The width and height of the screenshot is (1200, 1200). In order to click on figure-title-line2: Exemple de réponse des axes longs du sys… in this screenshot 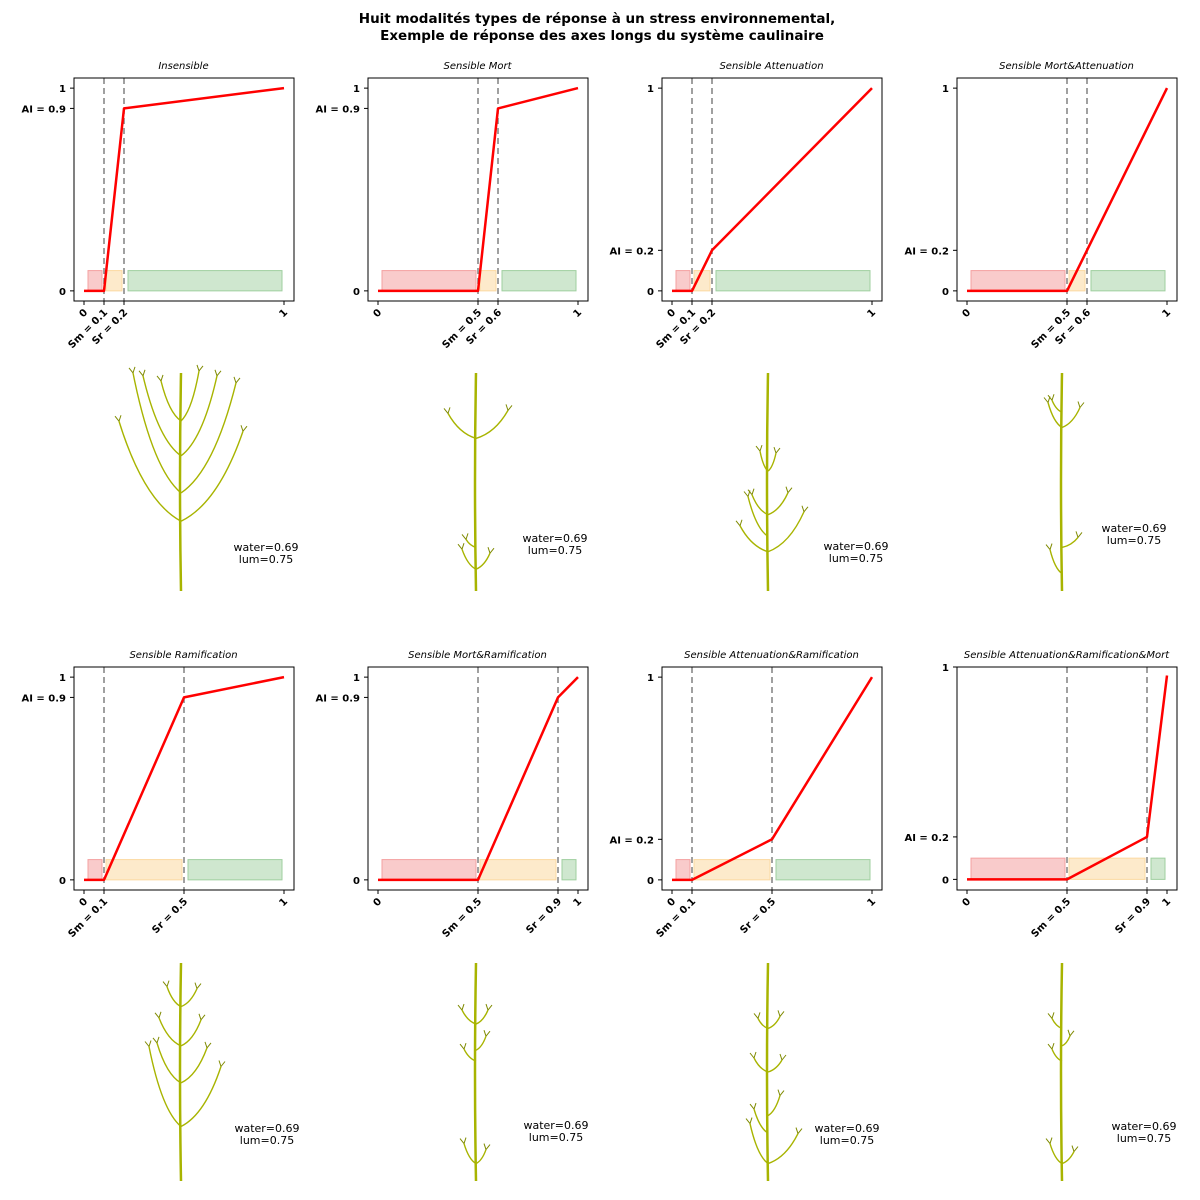, I will do `click(602, 36)`.